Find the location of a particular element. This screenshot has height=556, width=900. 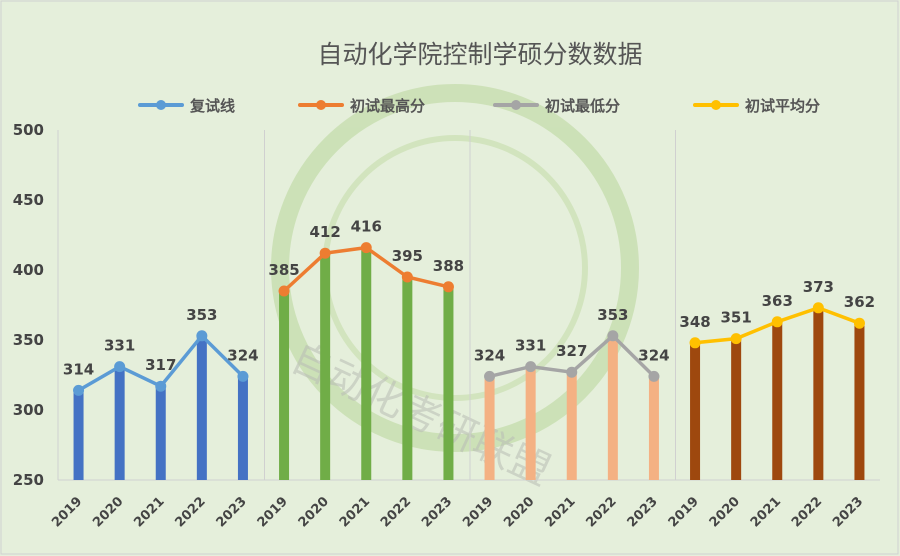

y-tick-label: 450 is located at coordinates (28, 200).